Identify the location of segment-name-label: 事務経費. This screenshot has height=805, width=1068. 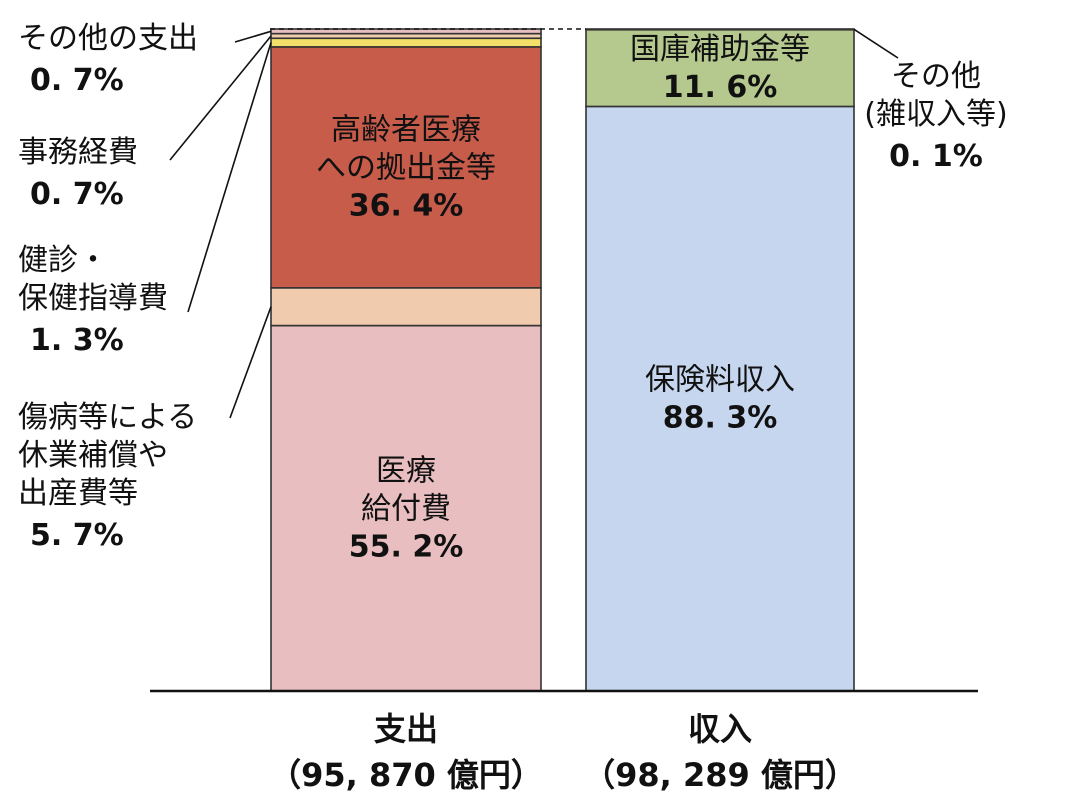
(78, 152).